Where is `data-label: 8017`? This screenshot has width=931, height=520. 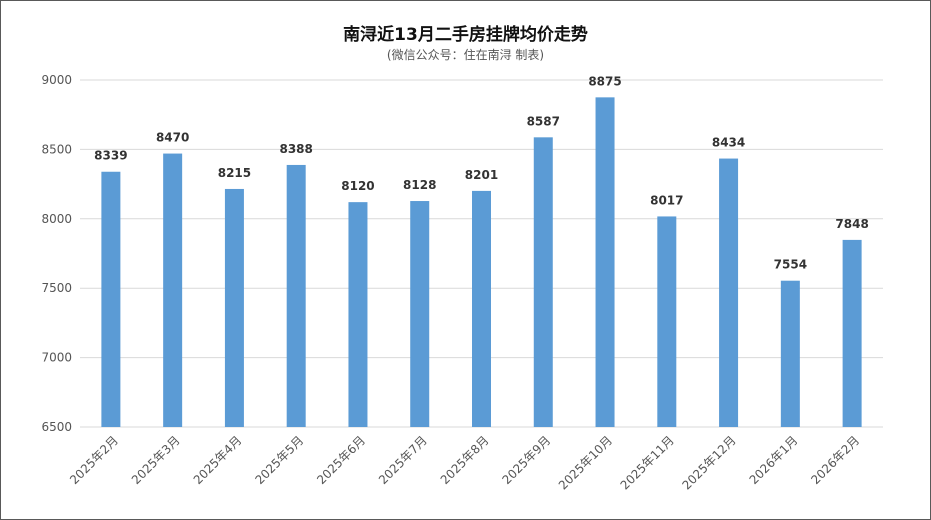
data-label: 8017 is located at coordinates (666, 200).